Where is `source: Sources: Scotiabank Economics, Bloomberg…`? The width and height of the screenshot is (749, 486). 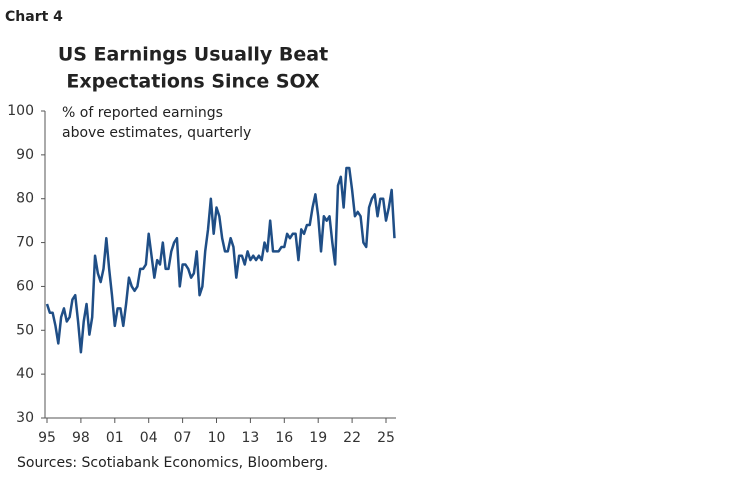 source: Sources: Scotiabank Economics, Bloomberg… is located at coordinates (172, 463).